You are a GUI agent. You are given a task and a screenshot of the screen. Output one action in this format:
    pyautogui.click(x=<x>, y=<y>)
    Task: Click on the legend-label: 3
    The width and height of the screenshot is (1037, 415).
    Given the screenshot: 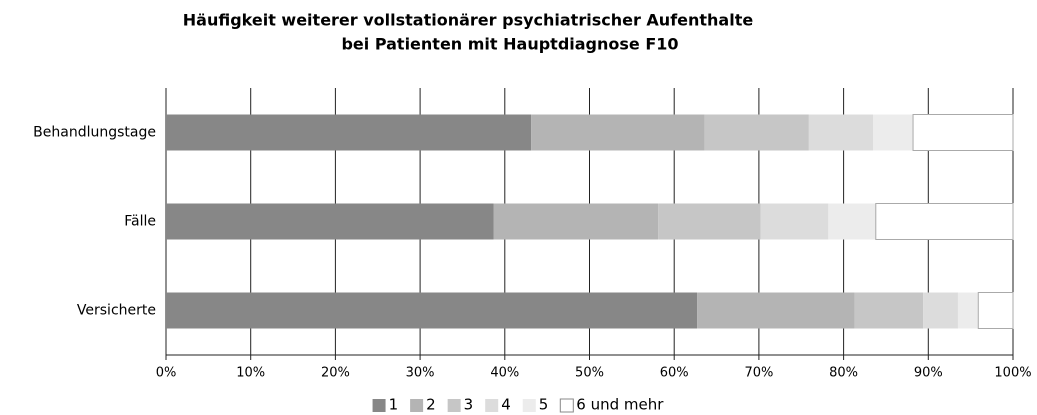 What is the action you would take?
    pyautogui.click(x=469, y=405)
    